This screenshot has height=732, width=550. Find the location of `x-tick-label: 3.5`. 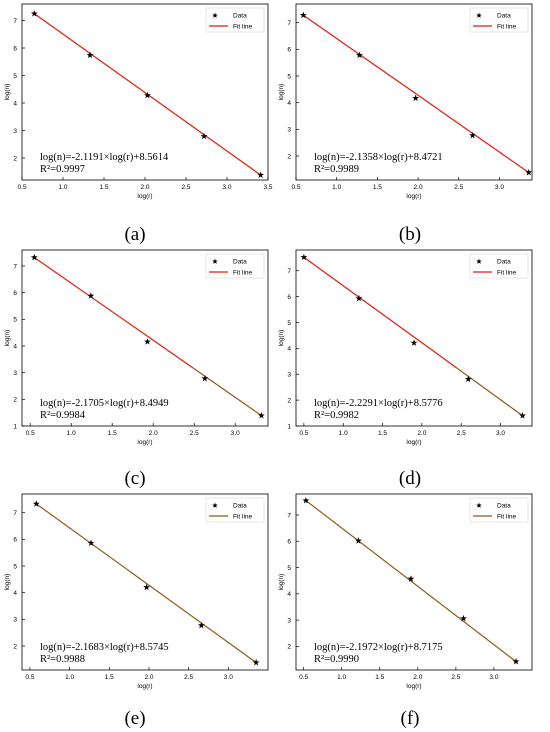

x-tick-label: 3.5 is located at coordinates (267, 187).